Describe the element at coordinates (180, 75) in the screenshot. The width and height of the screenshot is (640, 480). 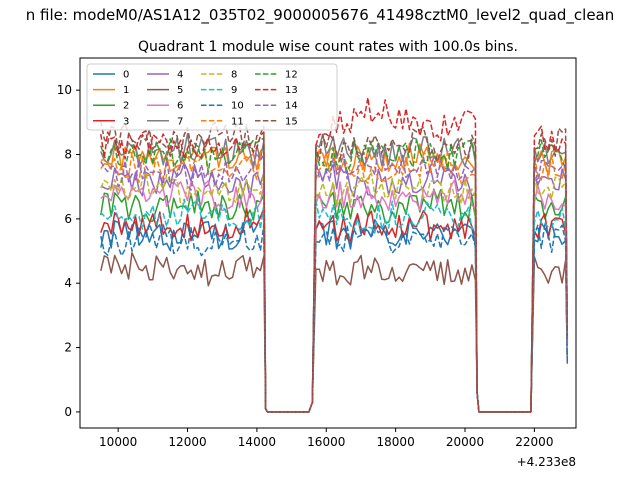
I see `legend-label-4: 4` at that location.